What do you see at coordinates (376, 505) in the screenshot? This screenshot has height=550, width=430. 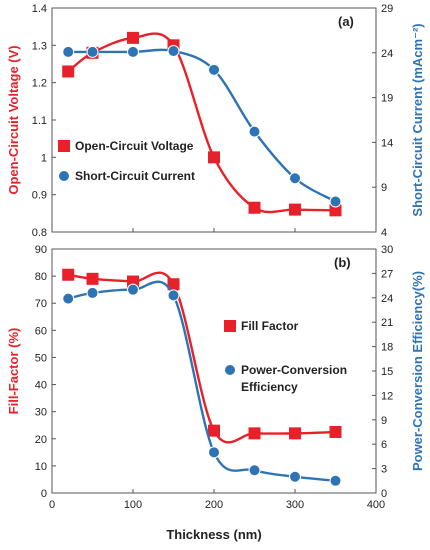 I see `x-tick-label: 400` at bounding box center [376, 505].